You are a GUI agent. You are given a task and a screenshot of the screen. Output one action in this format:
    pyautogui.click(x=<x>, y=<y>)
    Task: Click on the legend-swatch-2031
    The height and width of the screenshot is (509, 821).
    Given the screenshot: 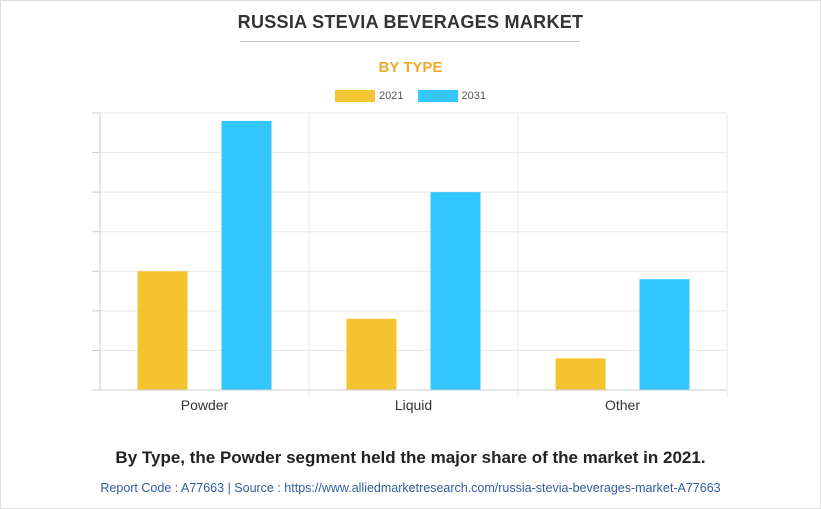 What is the action you would take?
    pyautogui.click(x=437, y=96)
    